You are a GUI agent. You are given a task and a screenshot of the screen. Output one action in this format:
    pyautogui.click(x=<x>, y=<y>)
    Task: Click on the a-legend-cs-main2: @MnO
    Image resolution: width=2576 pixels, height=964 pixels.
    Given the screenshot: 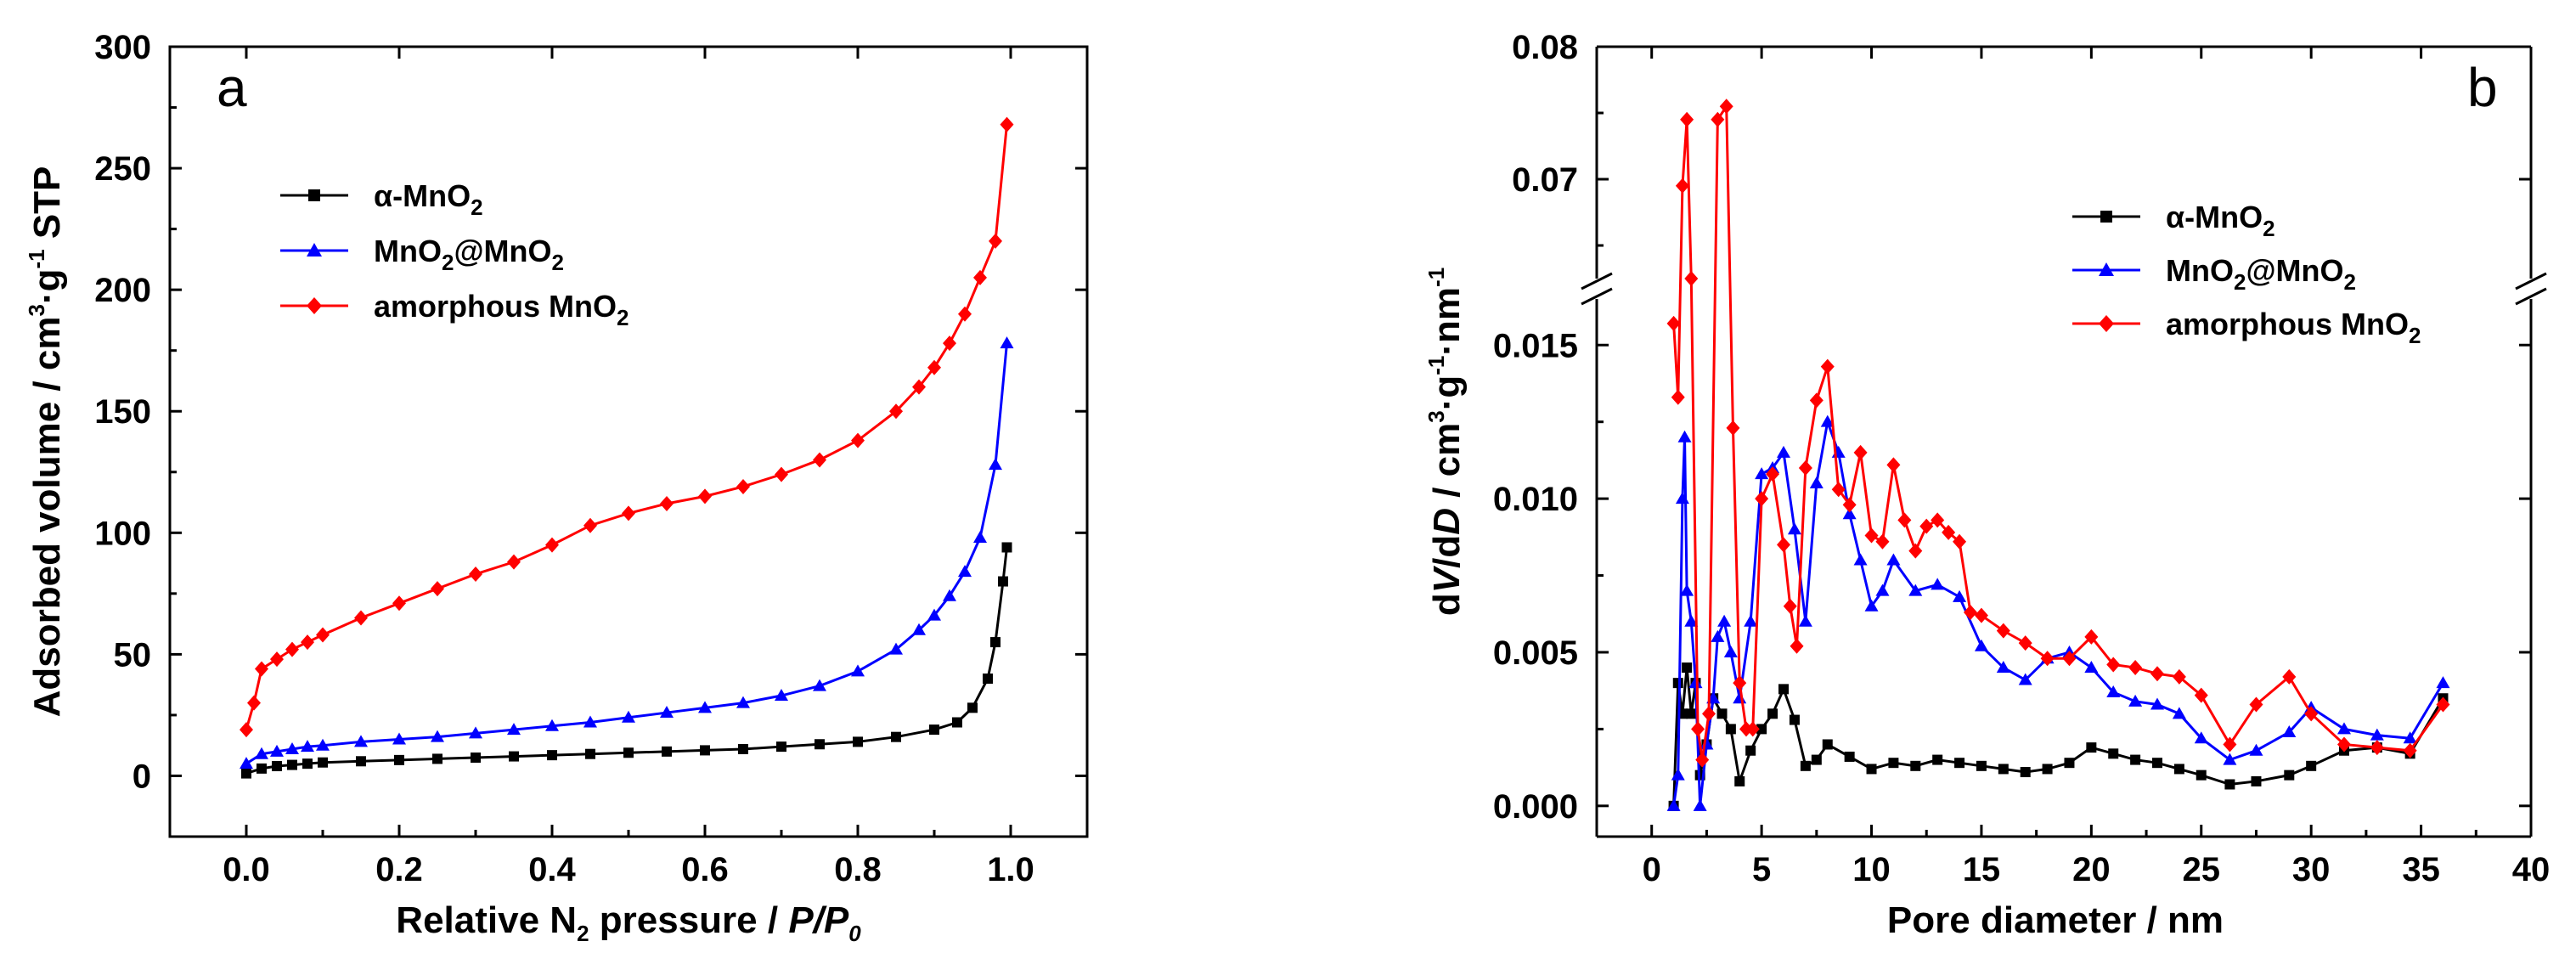 What is the action you would take?
    pyautogui.click(x=502, y=251)
    